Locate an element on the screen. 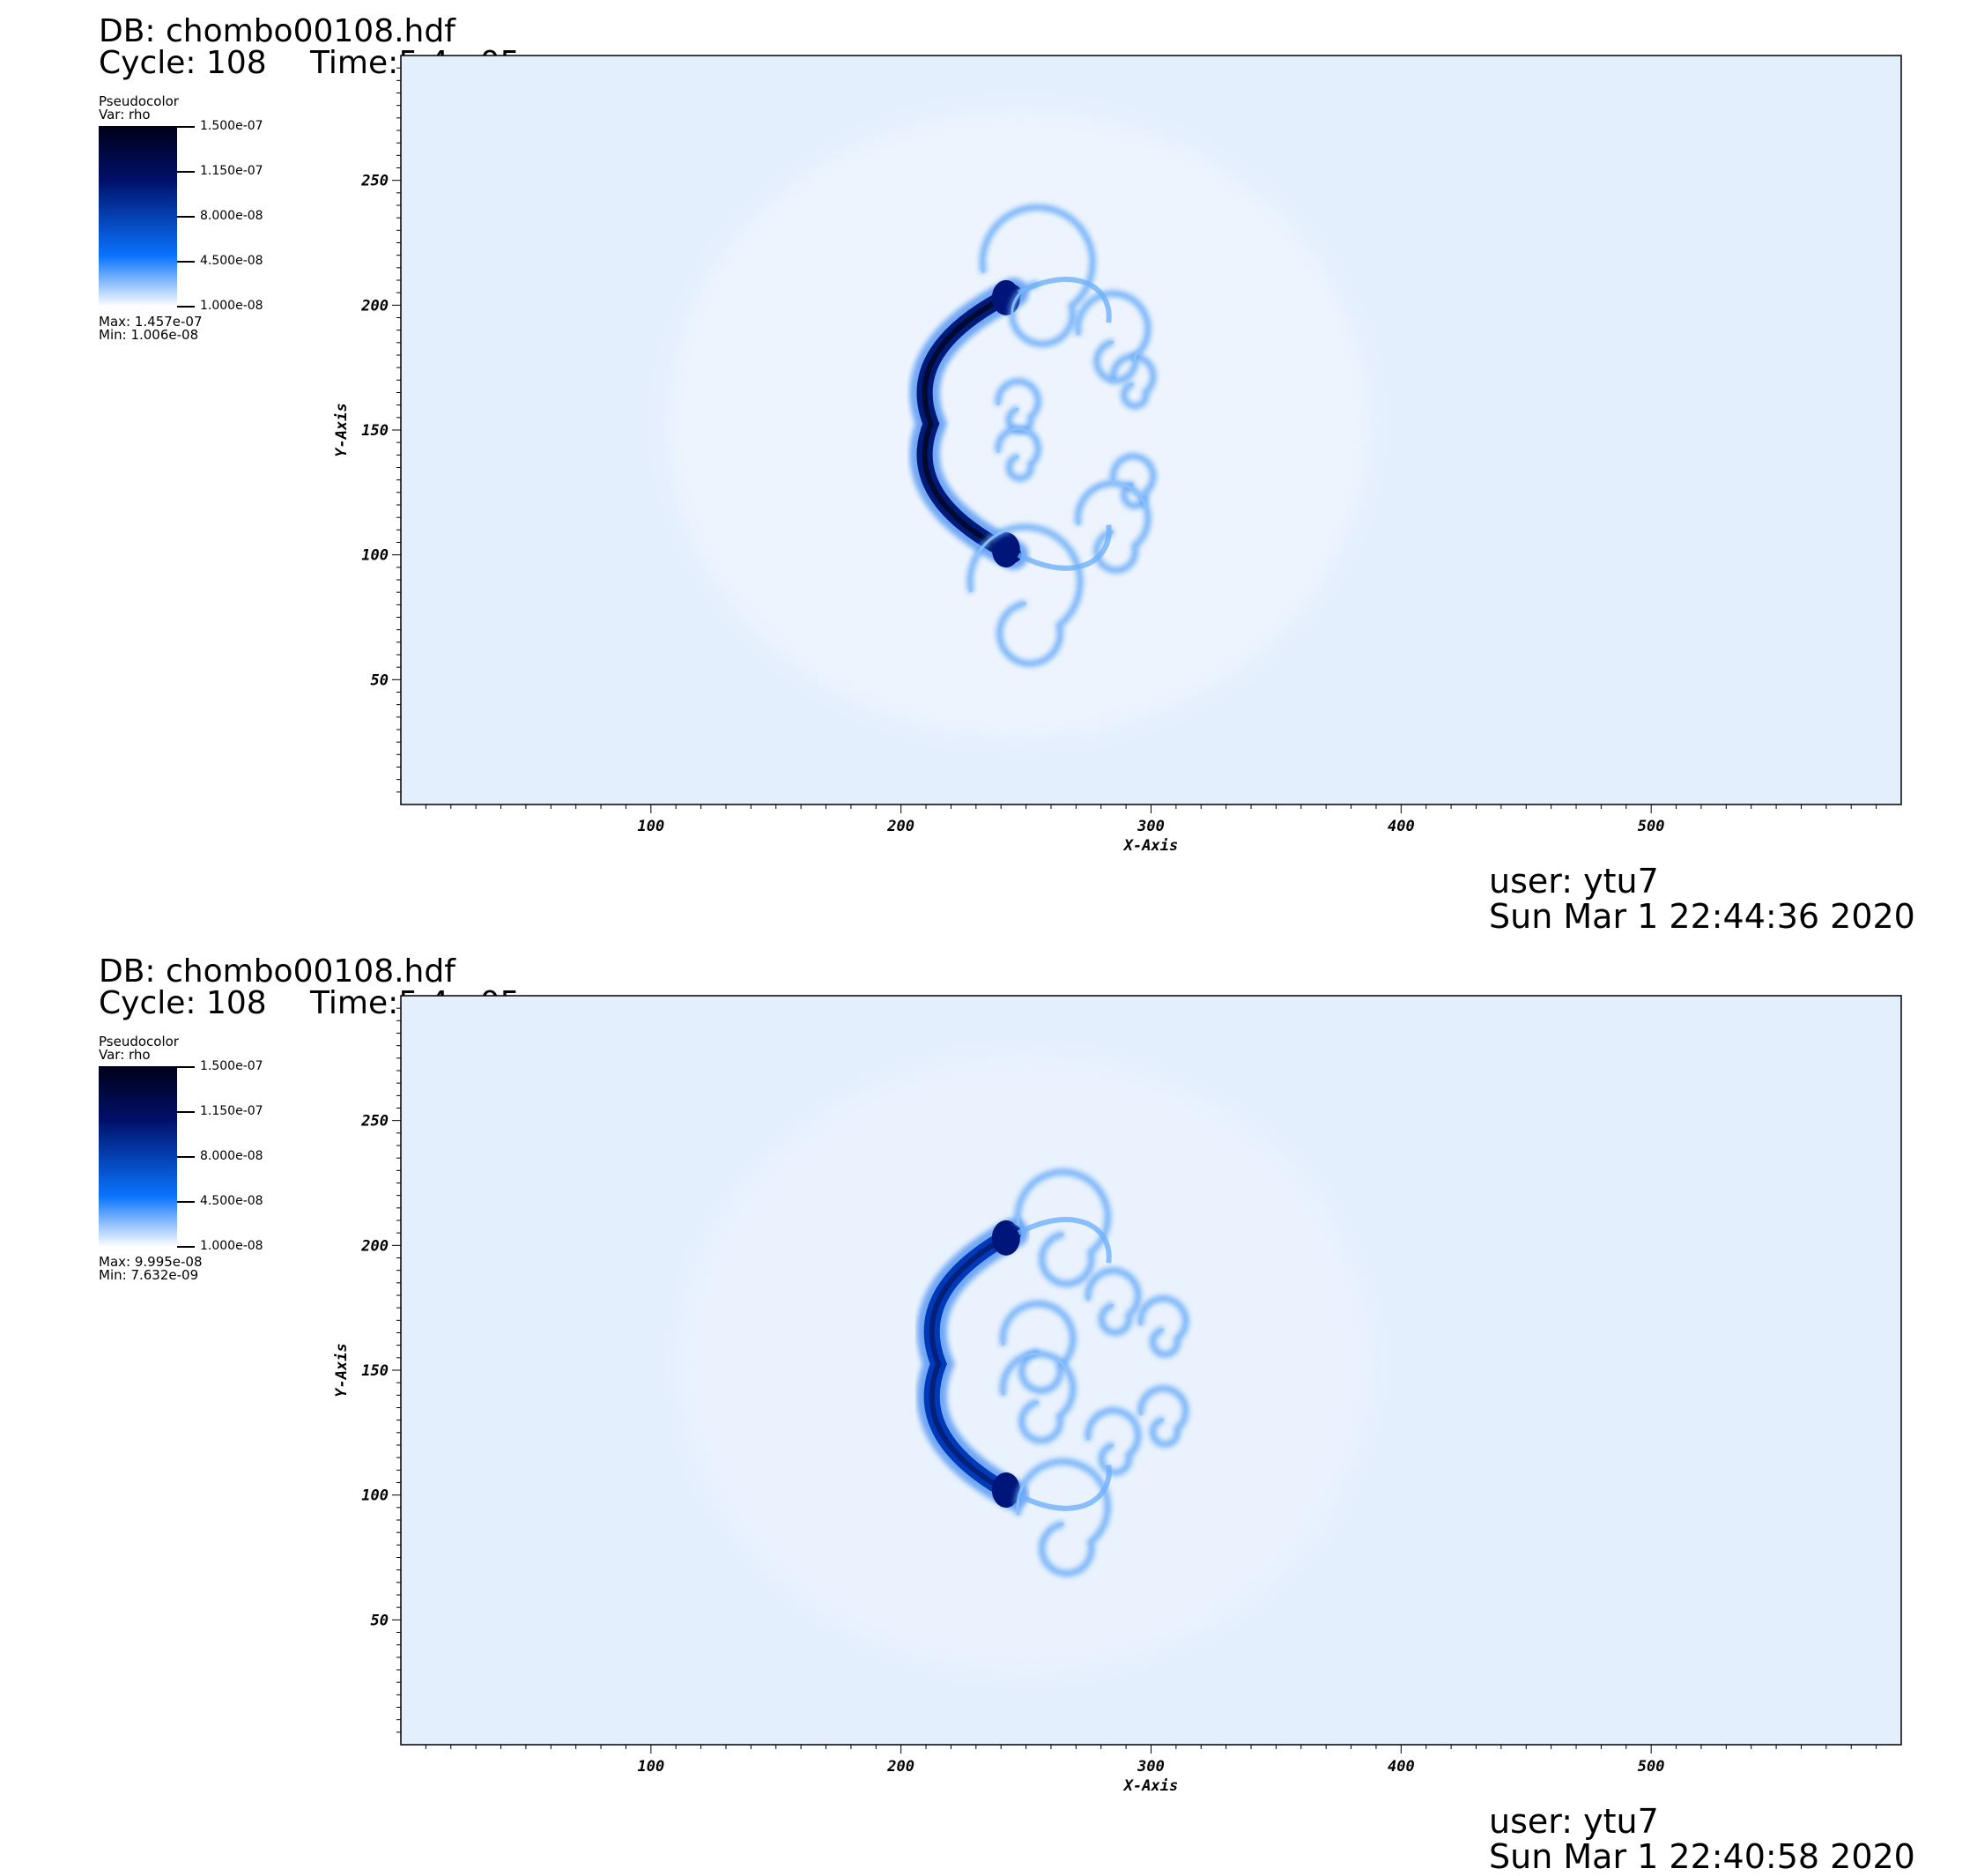 This screenshot has height=1876, width=1977. shock-halo is located at coordinates (1018, 424).